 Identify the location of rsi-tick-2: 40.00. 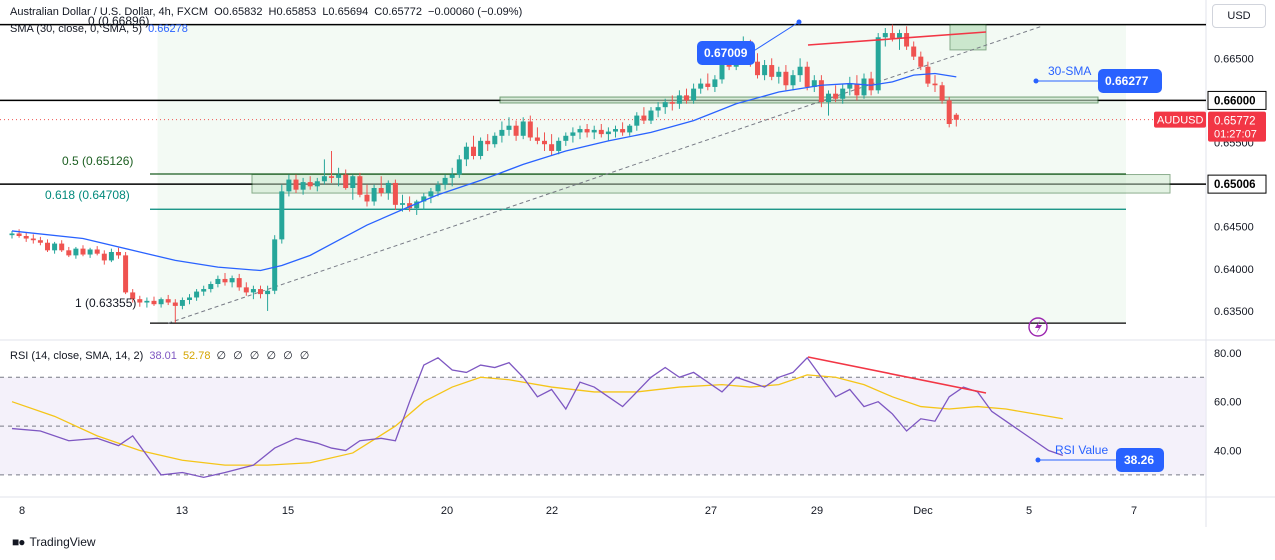
(1228, 452).